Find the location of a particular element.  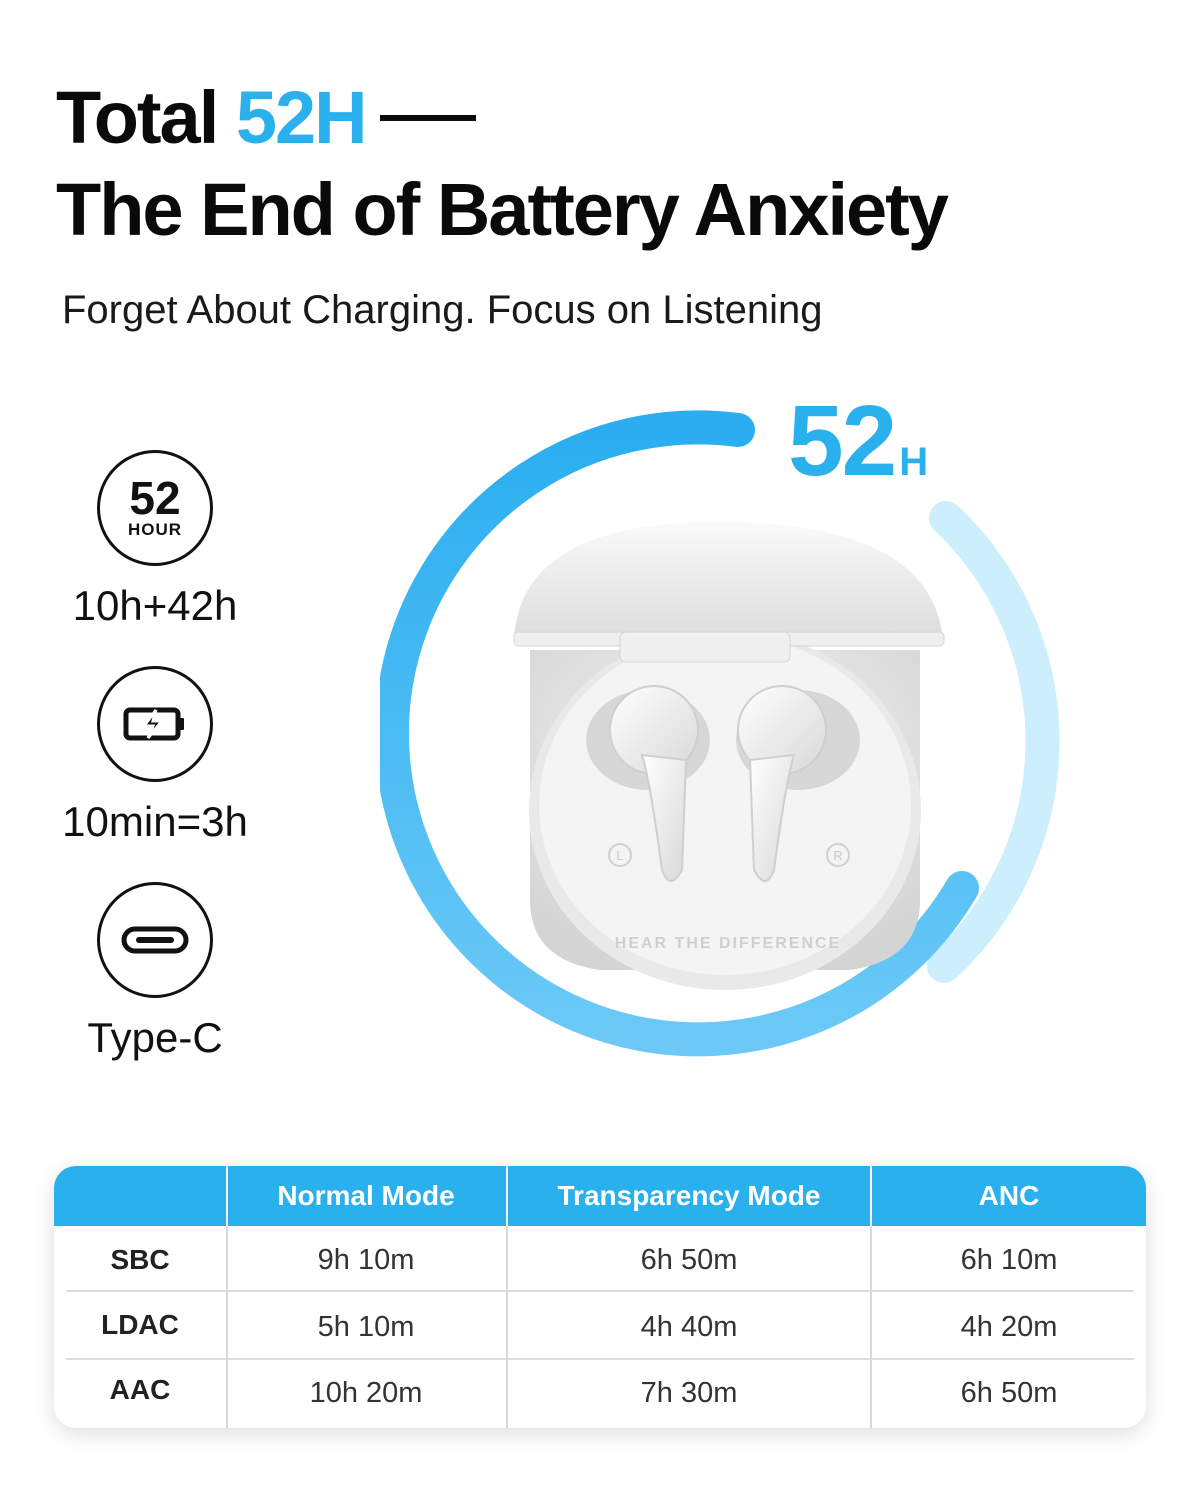

earbuds-case-icon: L R HEAR THE DIFFERENCE is located at coordinates (729, 755).